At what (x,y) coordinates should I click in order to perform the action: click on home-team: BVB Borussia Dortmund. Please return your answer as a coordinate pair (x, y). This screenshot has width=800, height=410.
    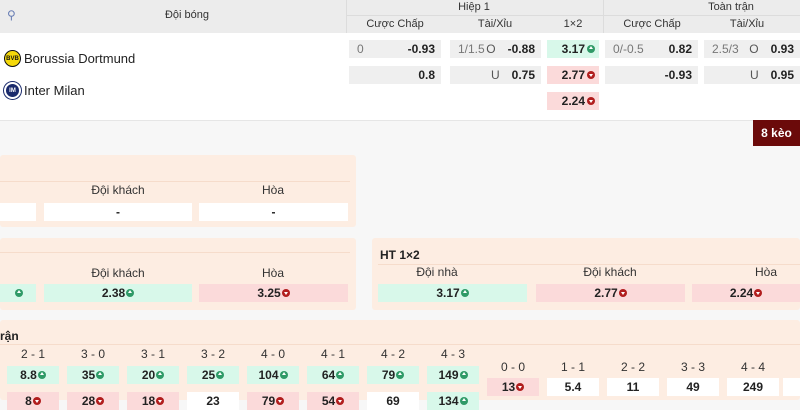
    Looking at the image, I should click on (69, 58).